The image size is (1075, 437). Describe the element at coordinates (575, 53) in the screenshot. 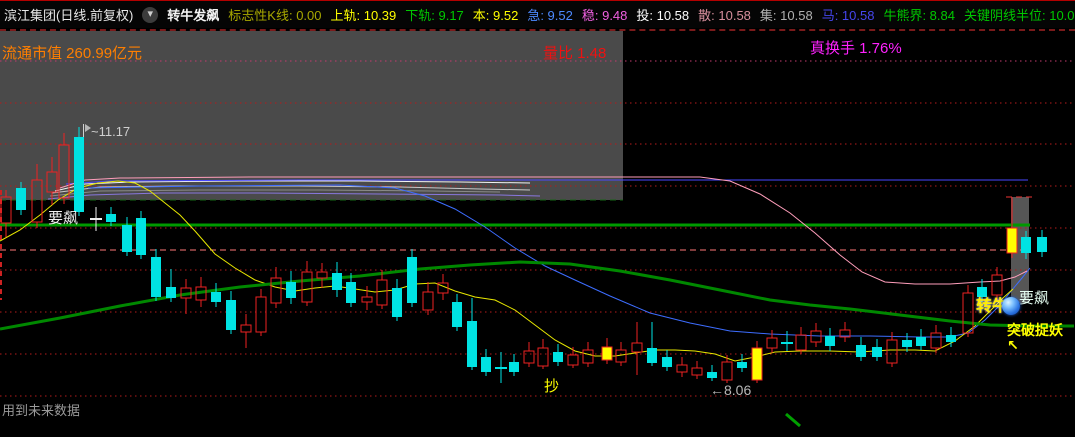

I see `volume-ratio-label: 量比 1.48` at that location.